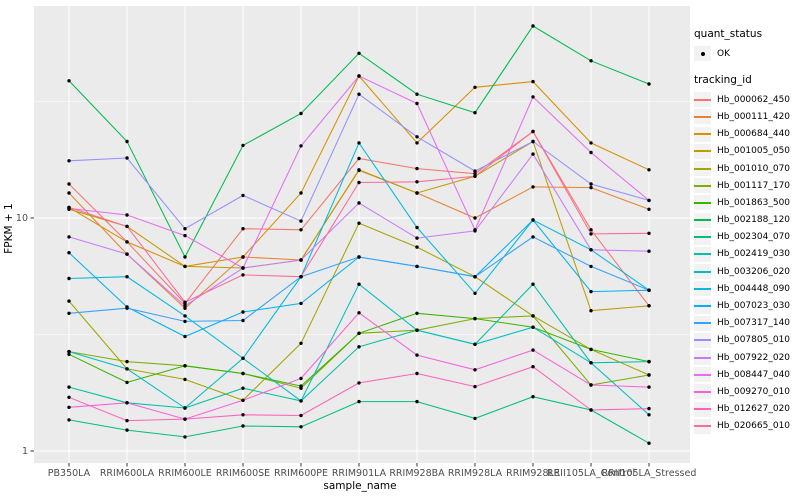 This screenshot has width=800, height=500. I want to click on legend-item-Hb_001117_170: Hb_001117_170, so click(746, 185).